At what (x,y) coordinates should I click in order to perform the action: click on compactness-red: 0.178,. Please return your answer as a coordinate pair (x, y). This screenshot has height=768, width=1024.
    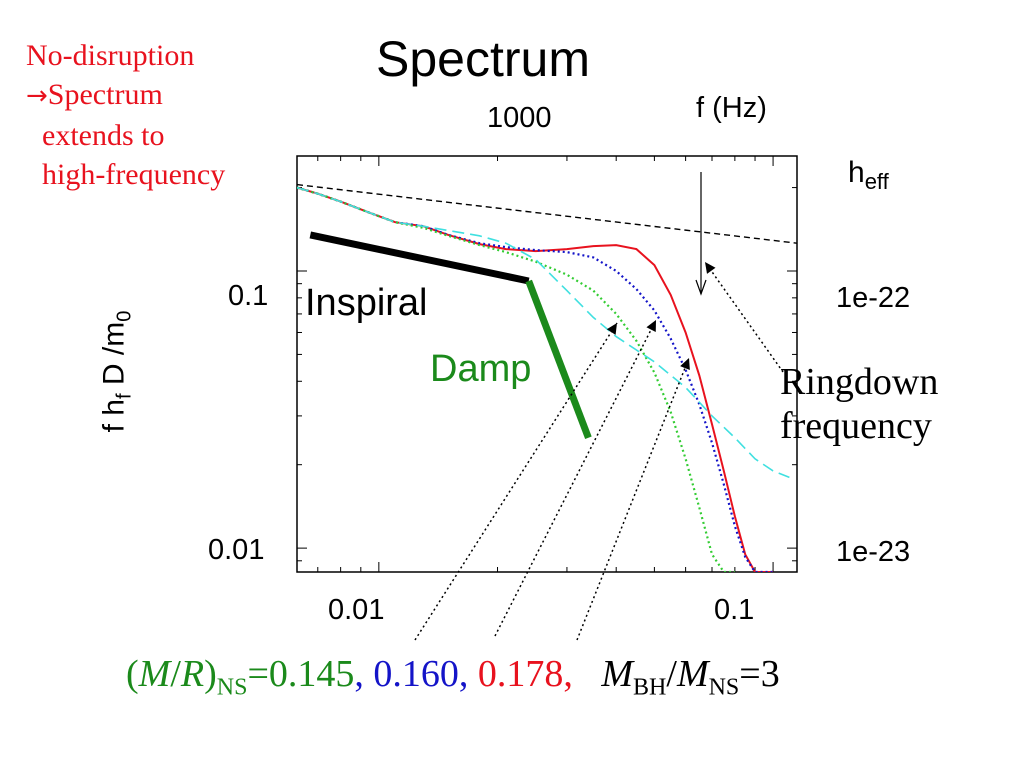
    Looking at the image, I should click on (525, 674).